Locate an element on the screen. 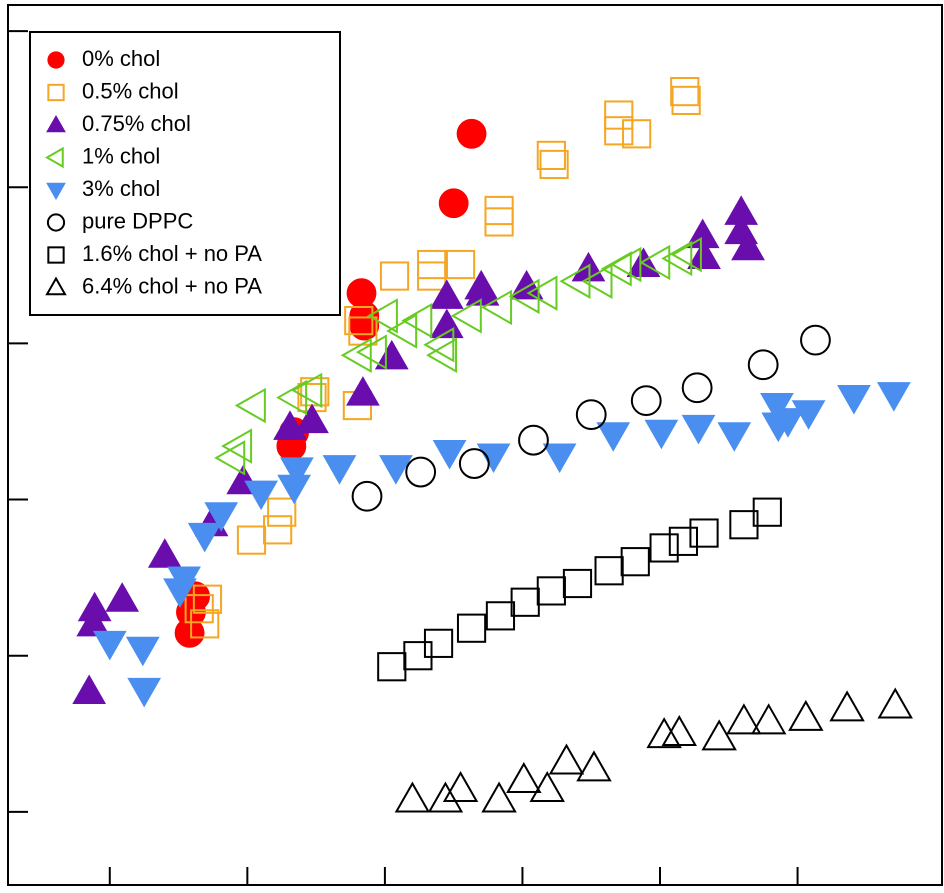  legend-label: 0.5% chol is located at coordinates (130, 90).